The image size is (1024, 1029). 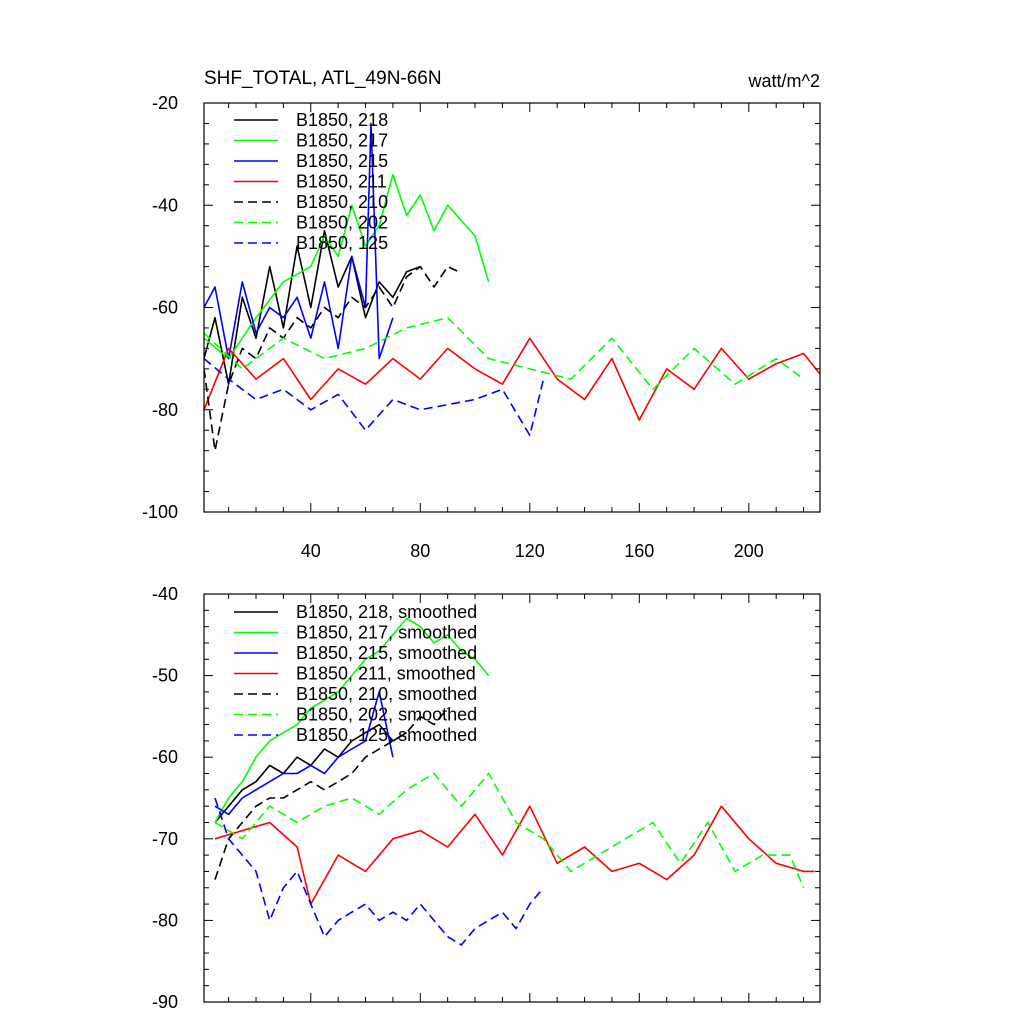 What do you see at coordinates (386, 633) in the screenshot?
I see `legend-label: B1850, 217, smoothed` at bounding box center [386, 633].